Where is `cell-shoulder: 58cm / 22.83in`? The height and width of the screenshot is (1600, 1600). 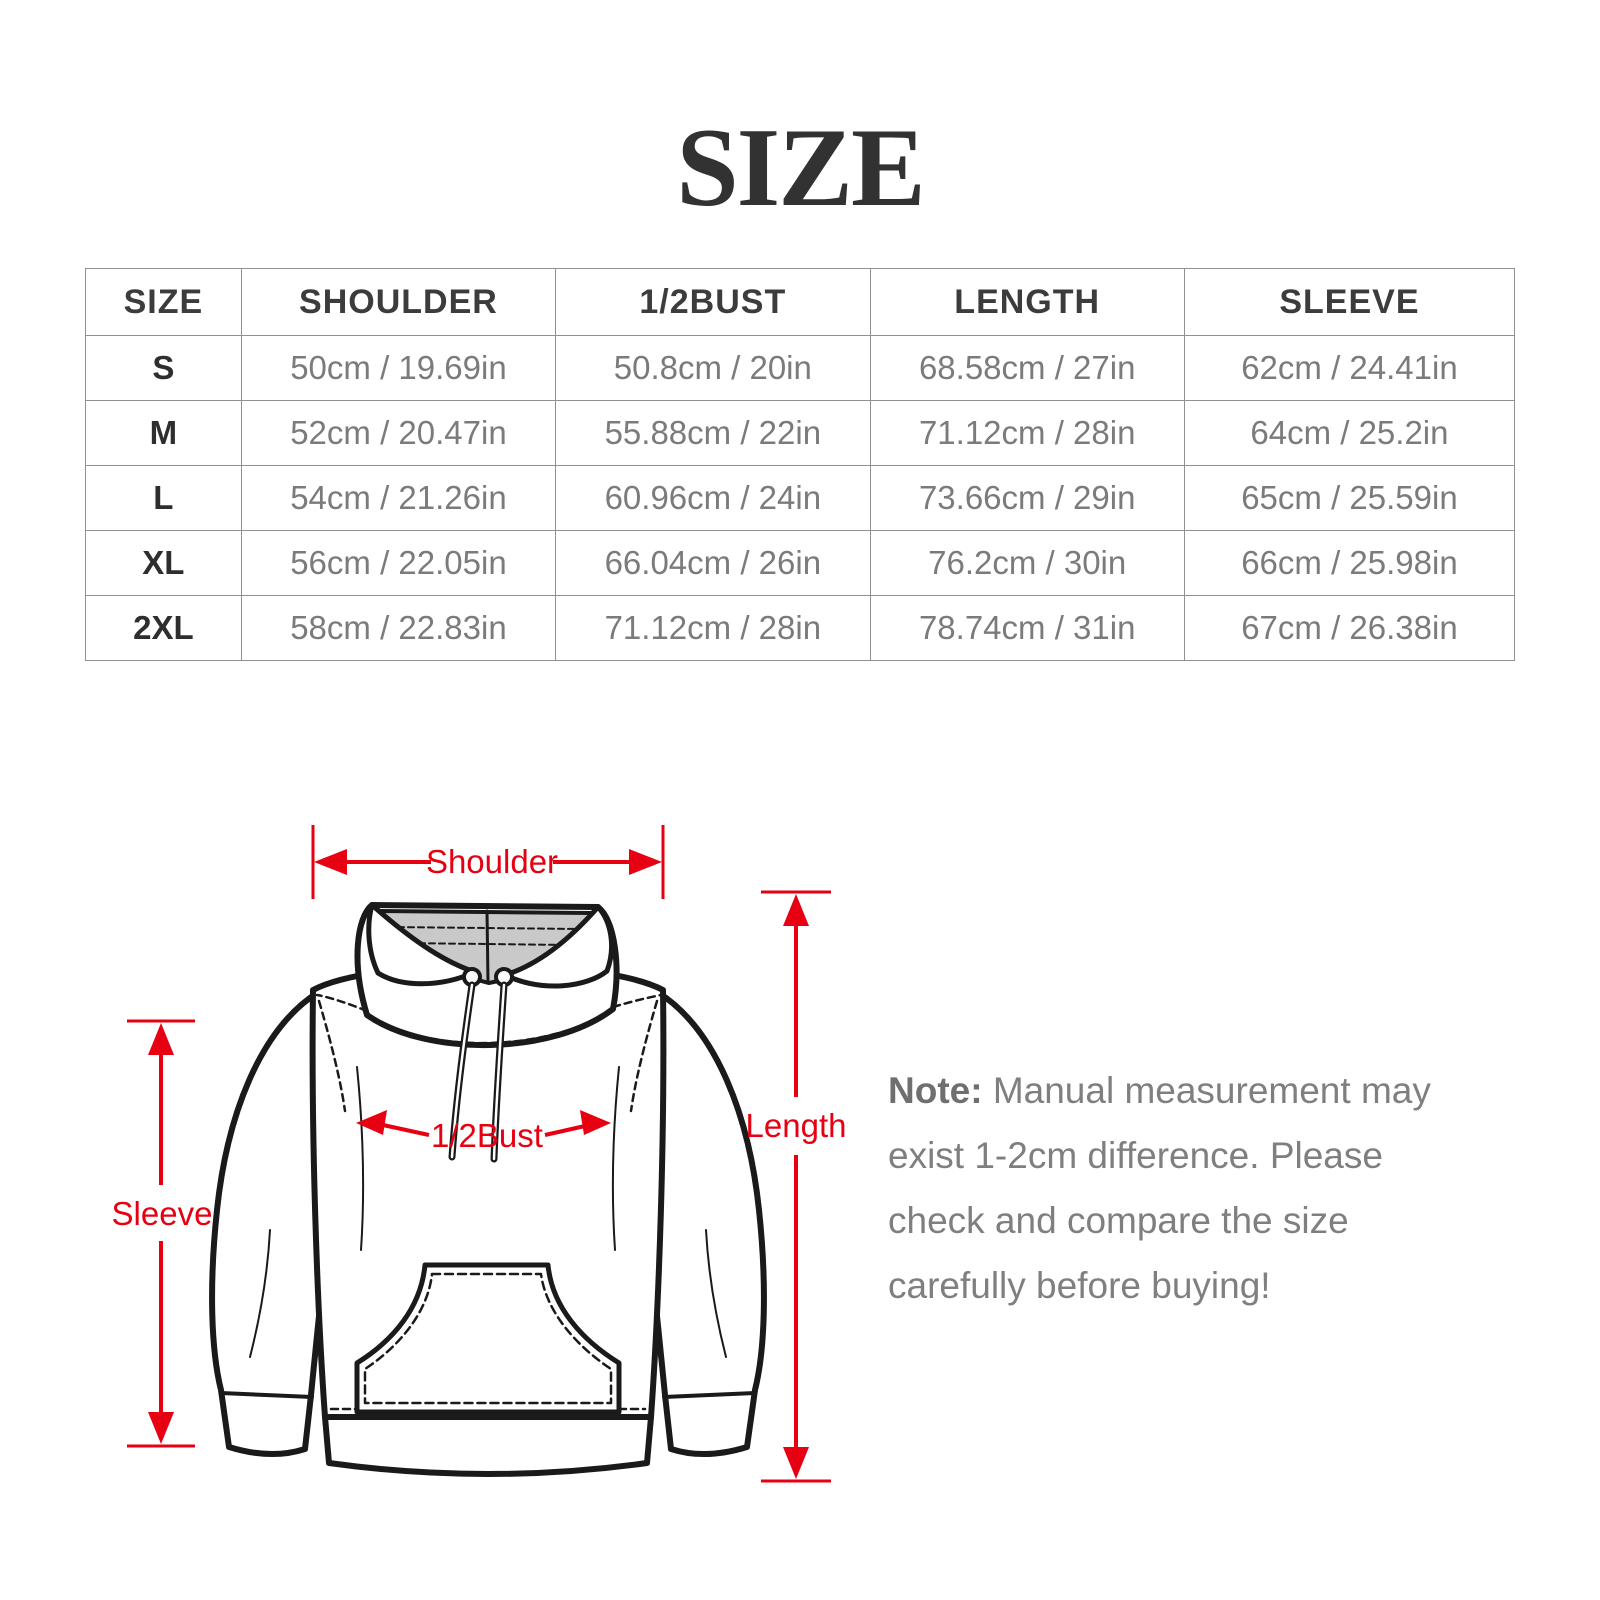 cell-shoulder: 58cm / 22.83in is located at coordinates (398, 628).